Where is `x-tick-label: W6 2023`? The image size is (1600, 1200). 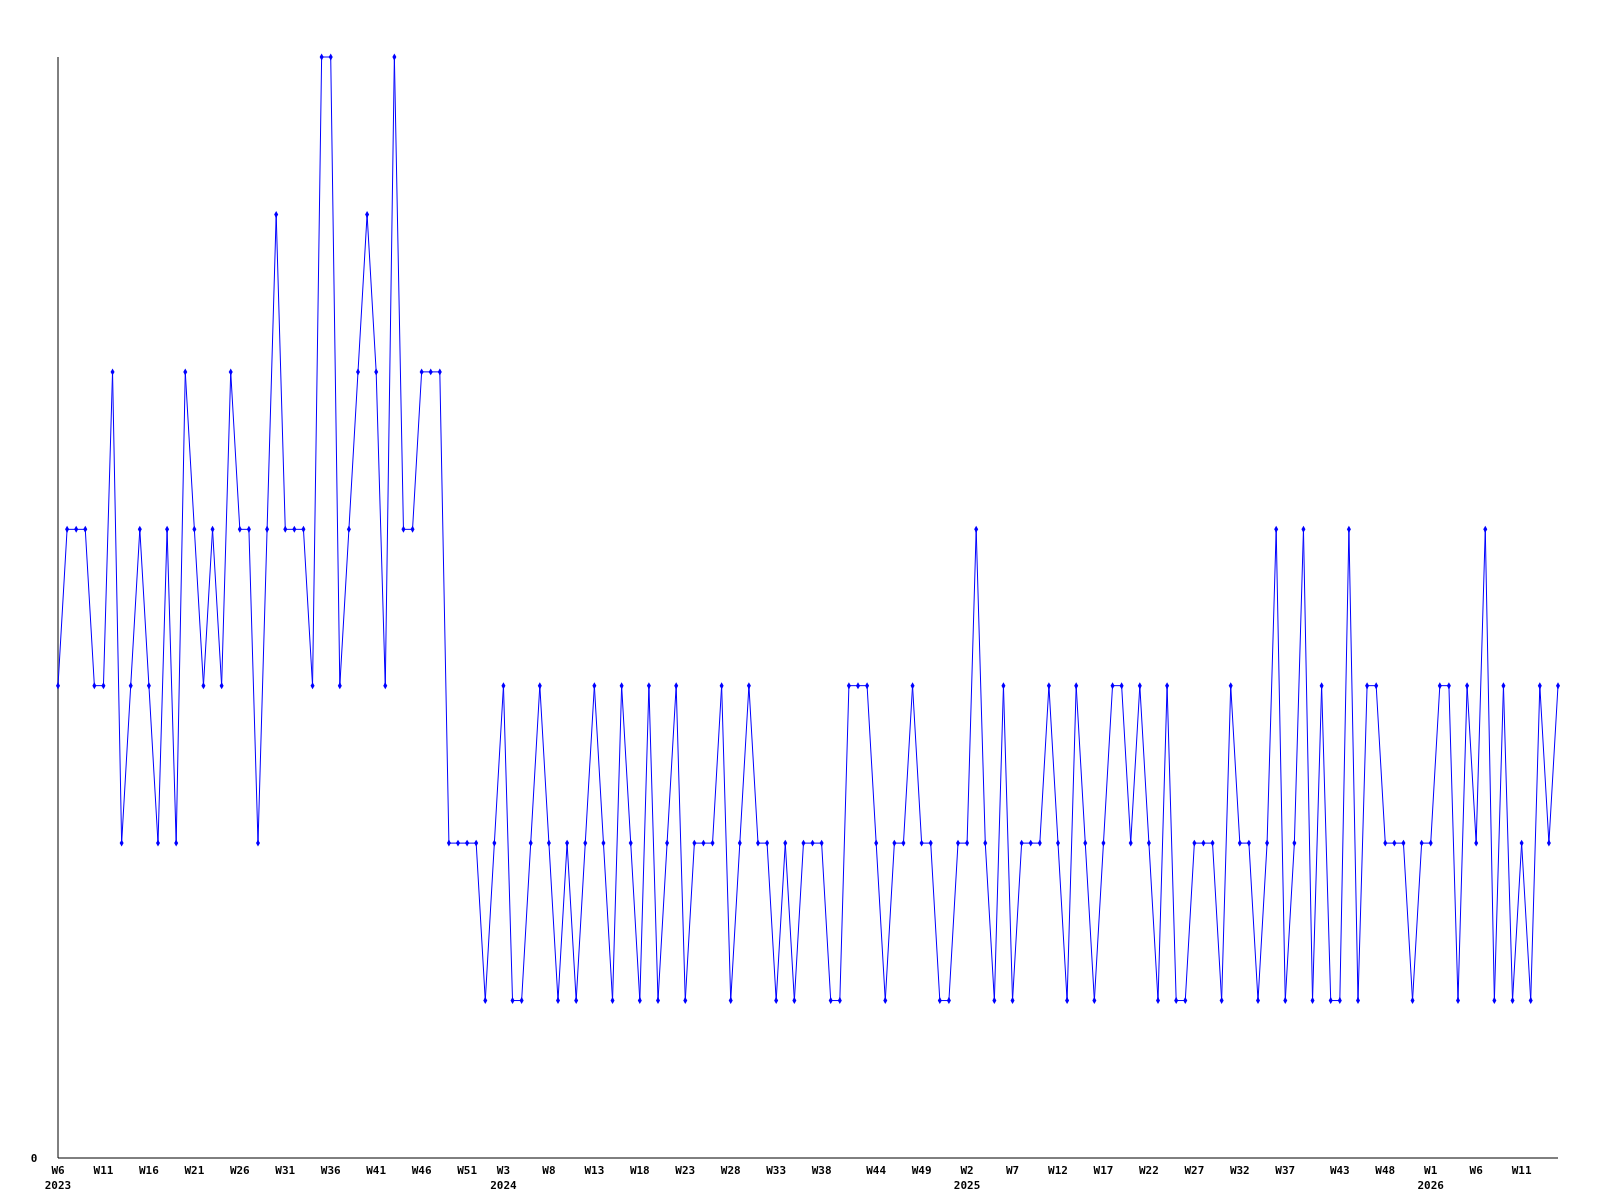
x-tick-label: W6 2023 is located at coordinates (58, 1178).